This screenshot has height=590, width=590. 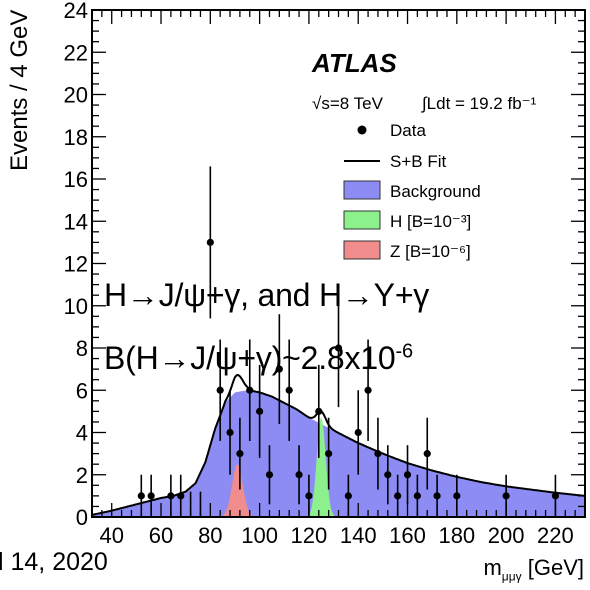 What do you see at coordinates (210, 535) in the screenshot?
I see `x-tick-label: 80` at bounding box center [210, 535].